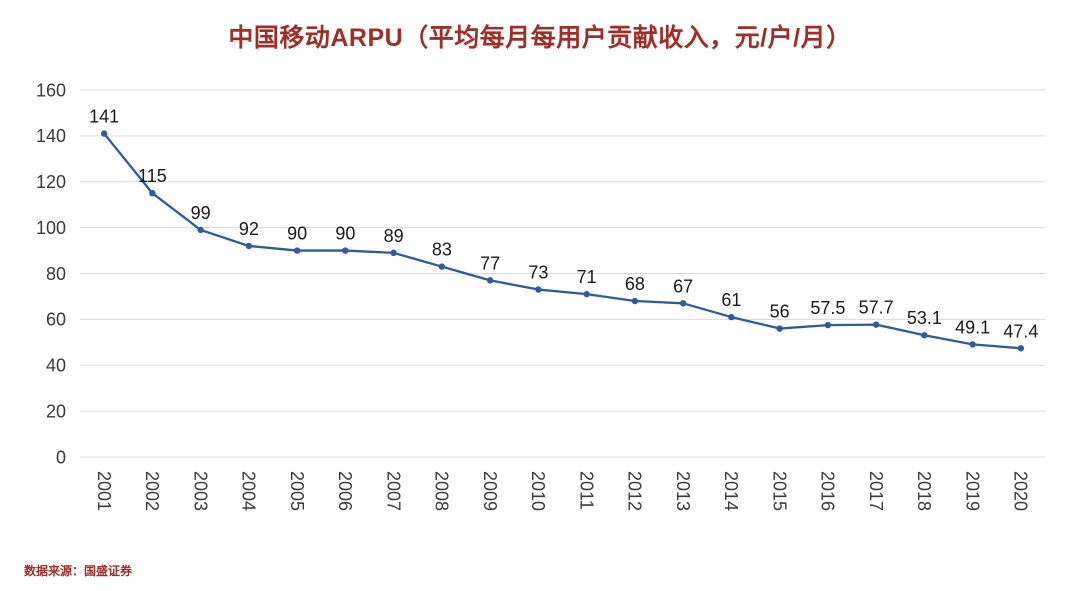 The image size is (1080, 591). I want to click on x-axis-tick-label: 2018, so click(924, 491).